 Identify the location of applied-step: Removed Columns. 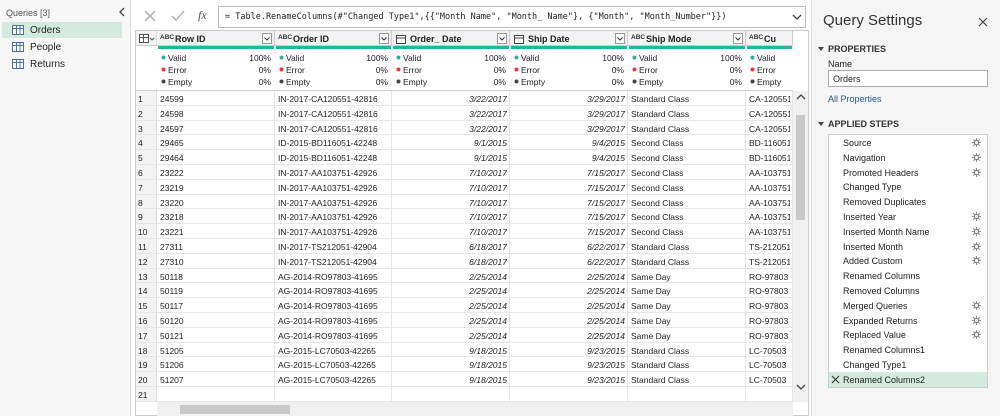
(881, 291).